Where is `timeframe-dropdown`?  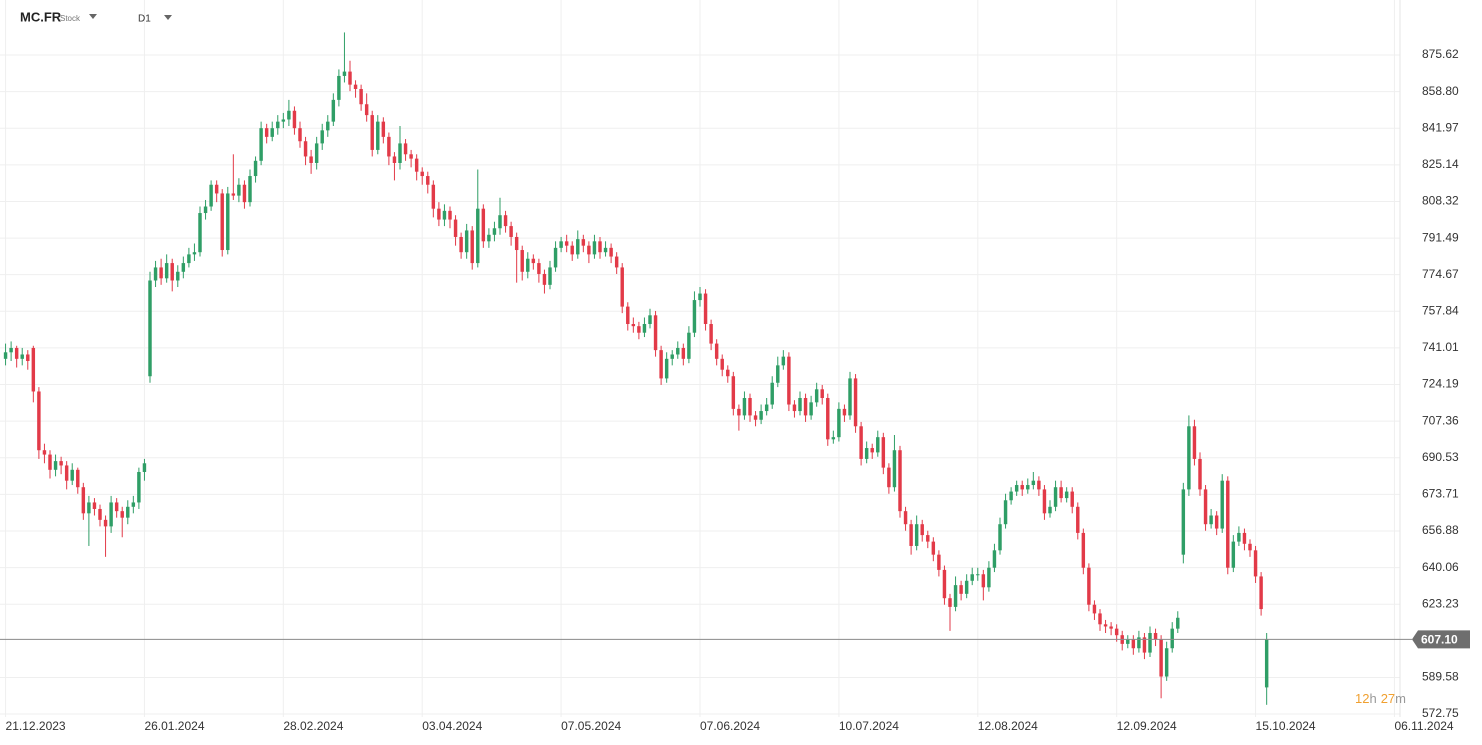
timeframe-dropdown is located at coordinates (168, 17).